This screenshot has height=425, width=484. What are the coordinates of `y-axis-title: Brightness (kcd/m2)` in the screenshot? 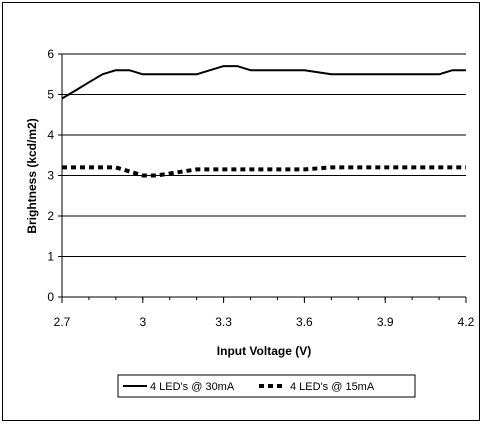 It's located at (32, 175).